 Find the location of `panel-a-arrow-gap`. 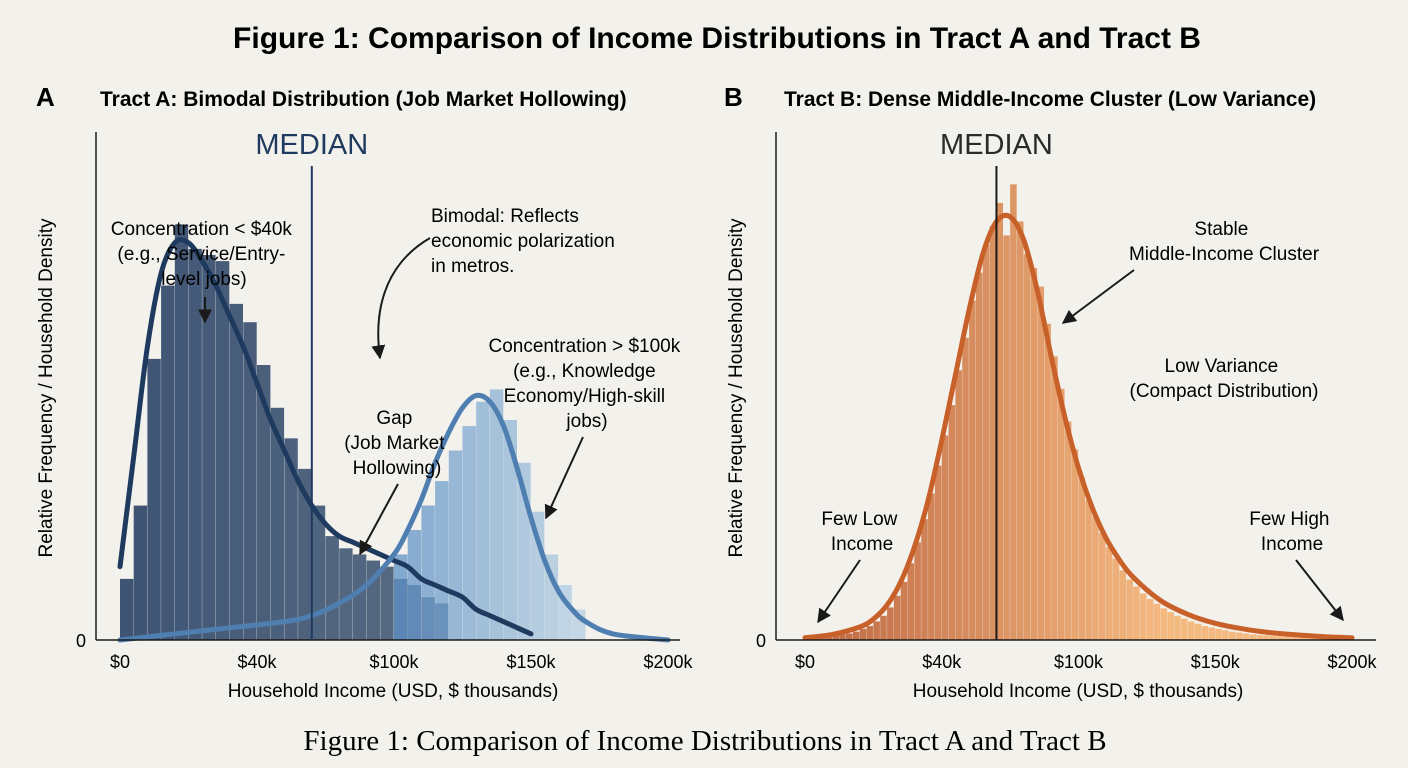

panel-a-arrow-gap is located at coordinates (379, 519).